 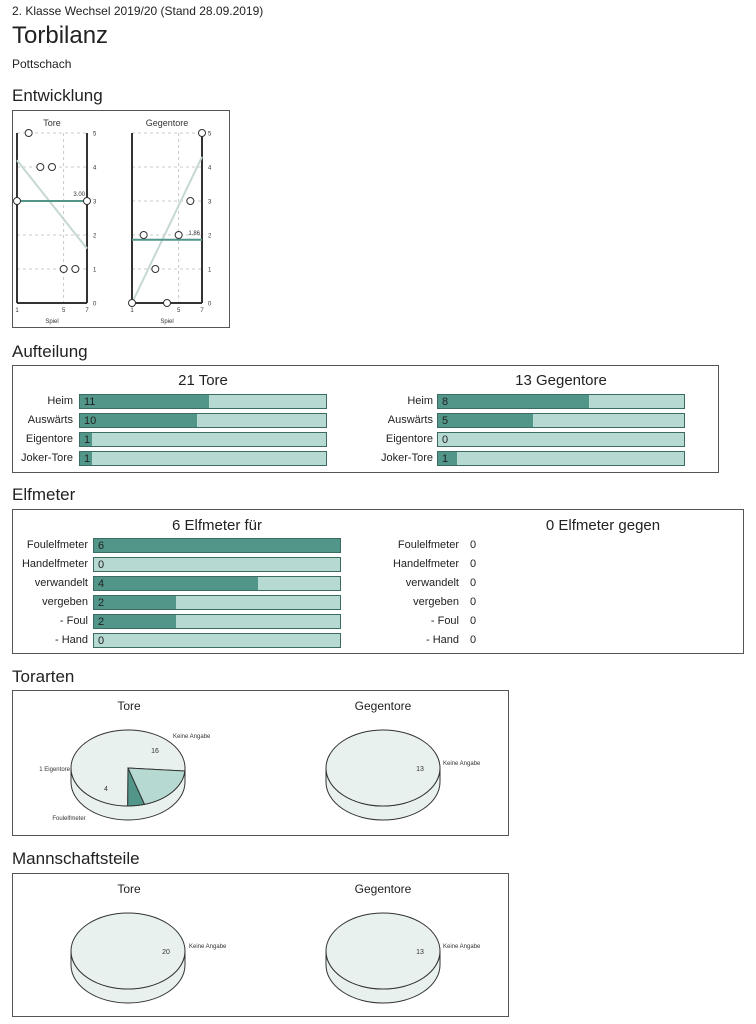 I want to click on torarten-gegentore-pie-label: Keine Angabe, so click(x=462, y=764).